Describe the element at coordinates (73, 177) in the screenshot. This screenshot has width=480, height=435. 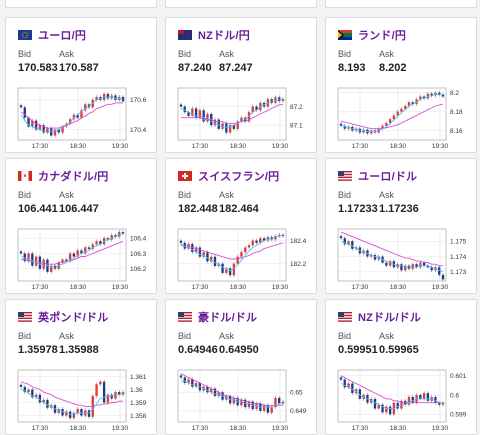
I see `currency-pair-title: カナダドル/円` at that location.